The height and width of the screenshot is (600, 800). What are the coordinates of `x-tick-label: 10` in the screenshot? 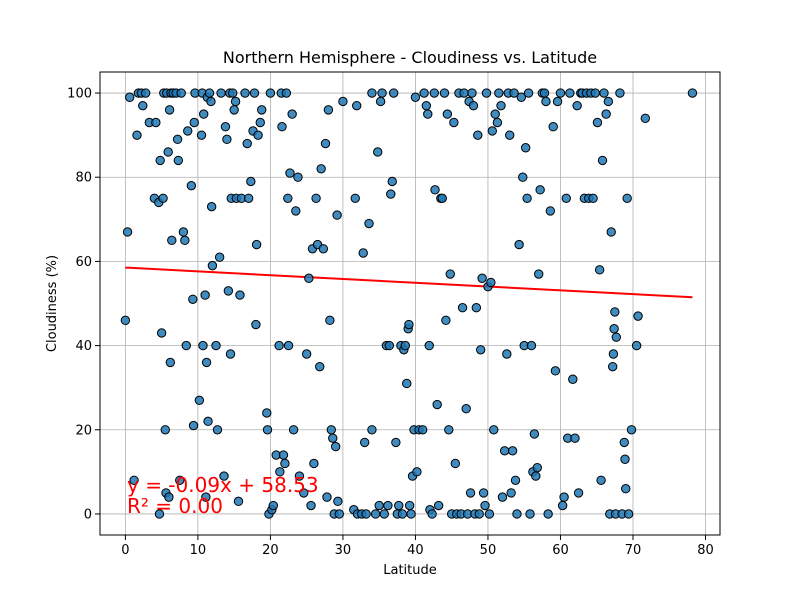 It's located at (198, 550).